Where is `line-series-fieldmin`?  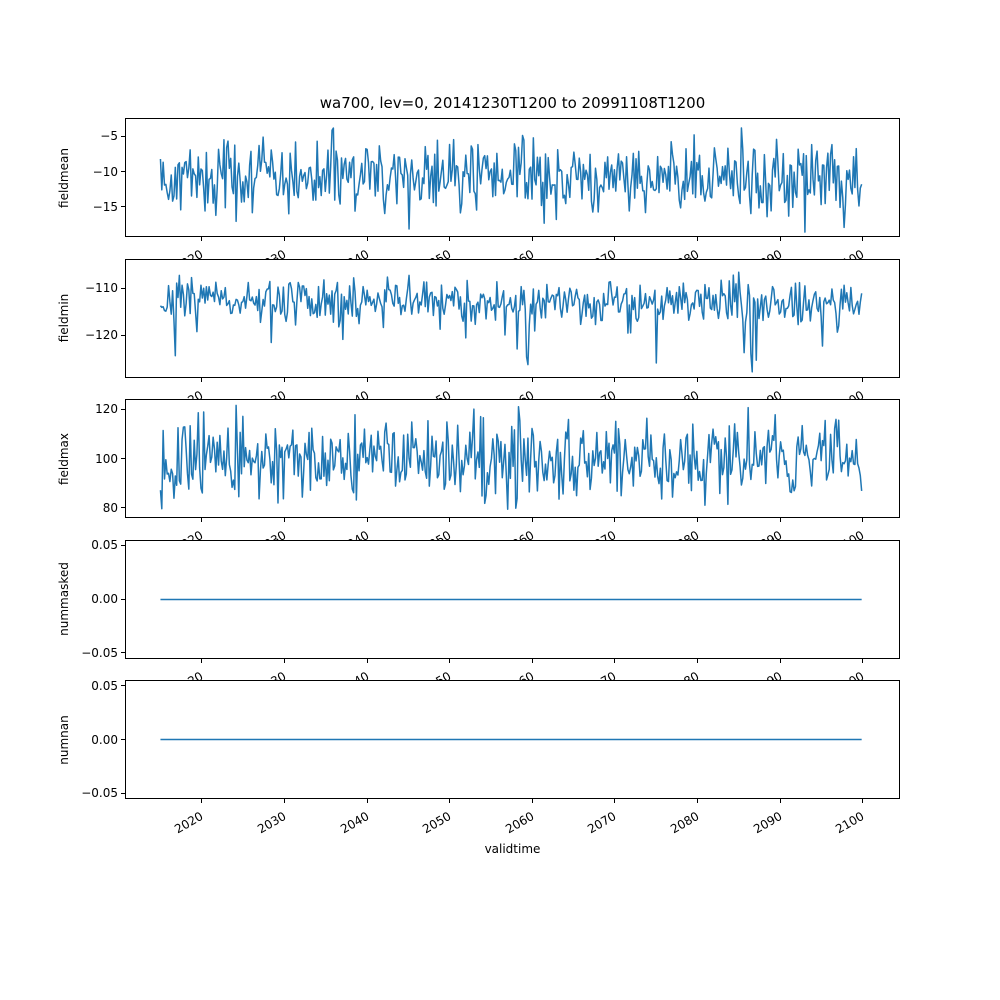 line-series-fieldmin is located at coordinates (511, 322).